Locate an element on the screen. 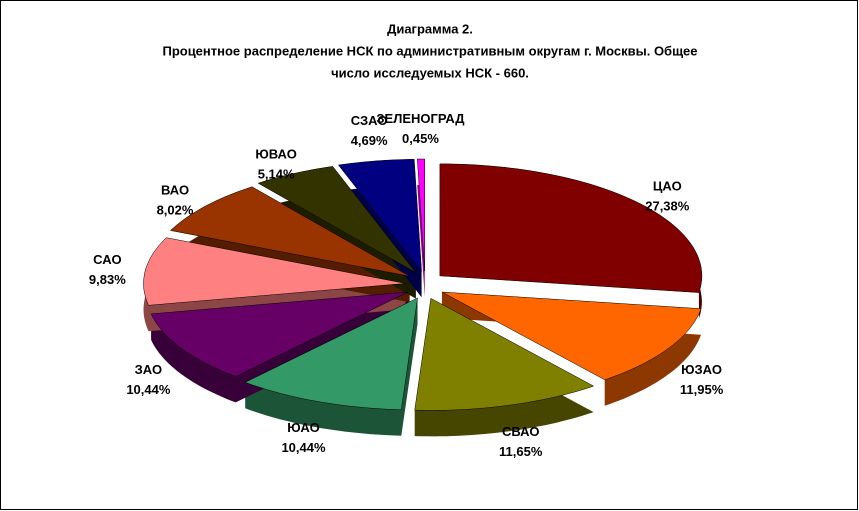 The height and width of the screenshot is (511, 859). slice-label: ВАО is located at coordinates (175, 189).